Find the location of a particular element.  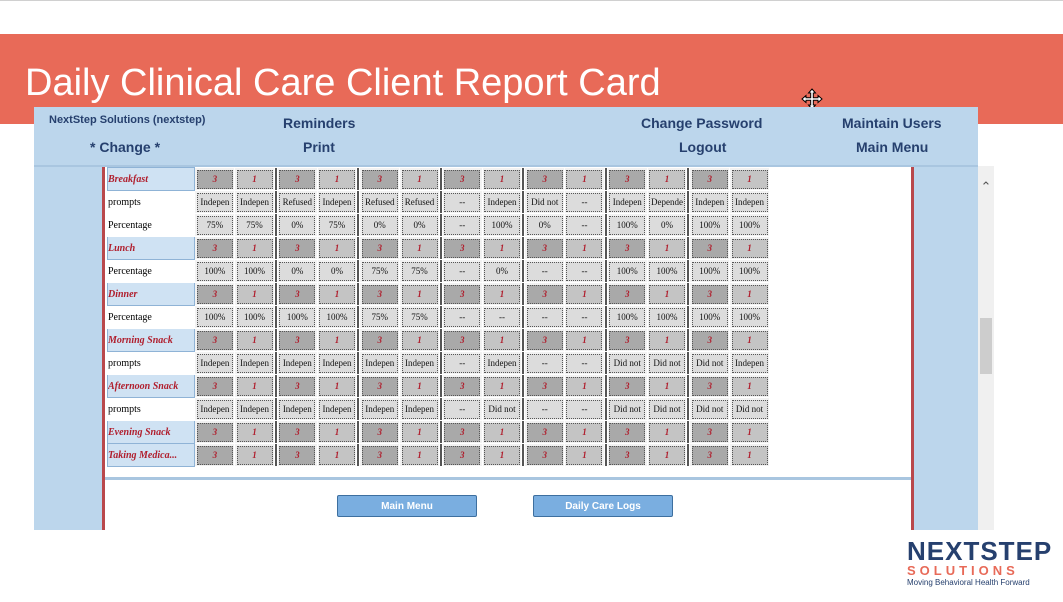

change-password-link: Change Password is located at coordinates (702, 123).